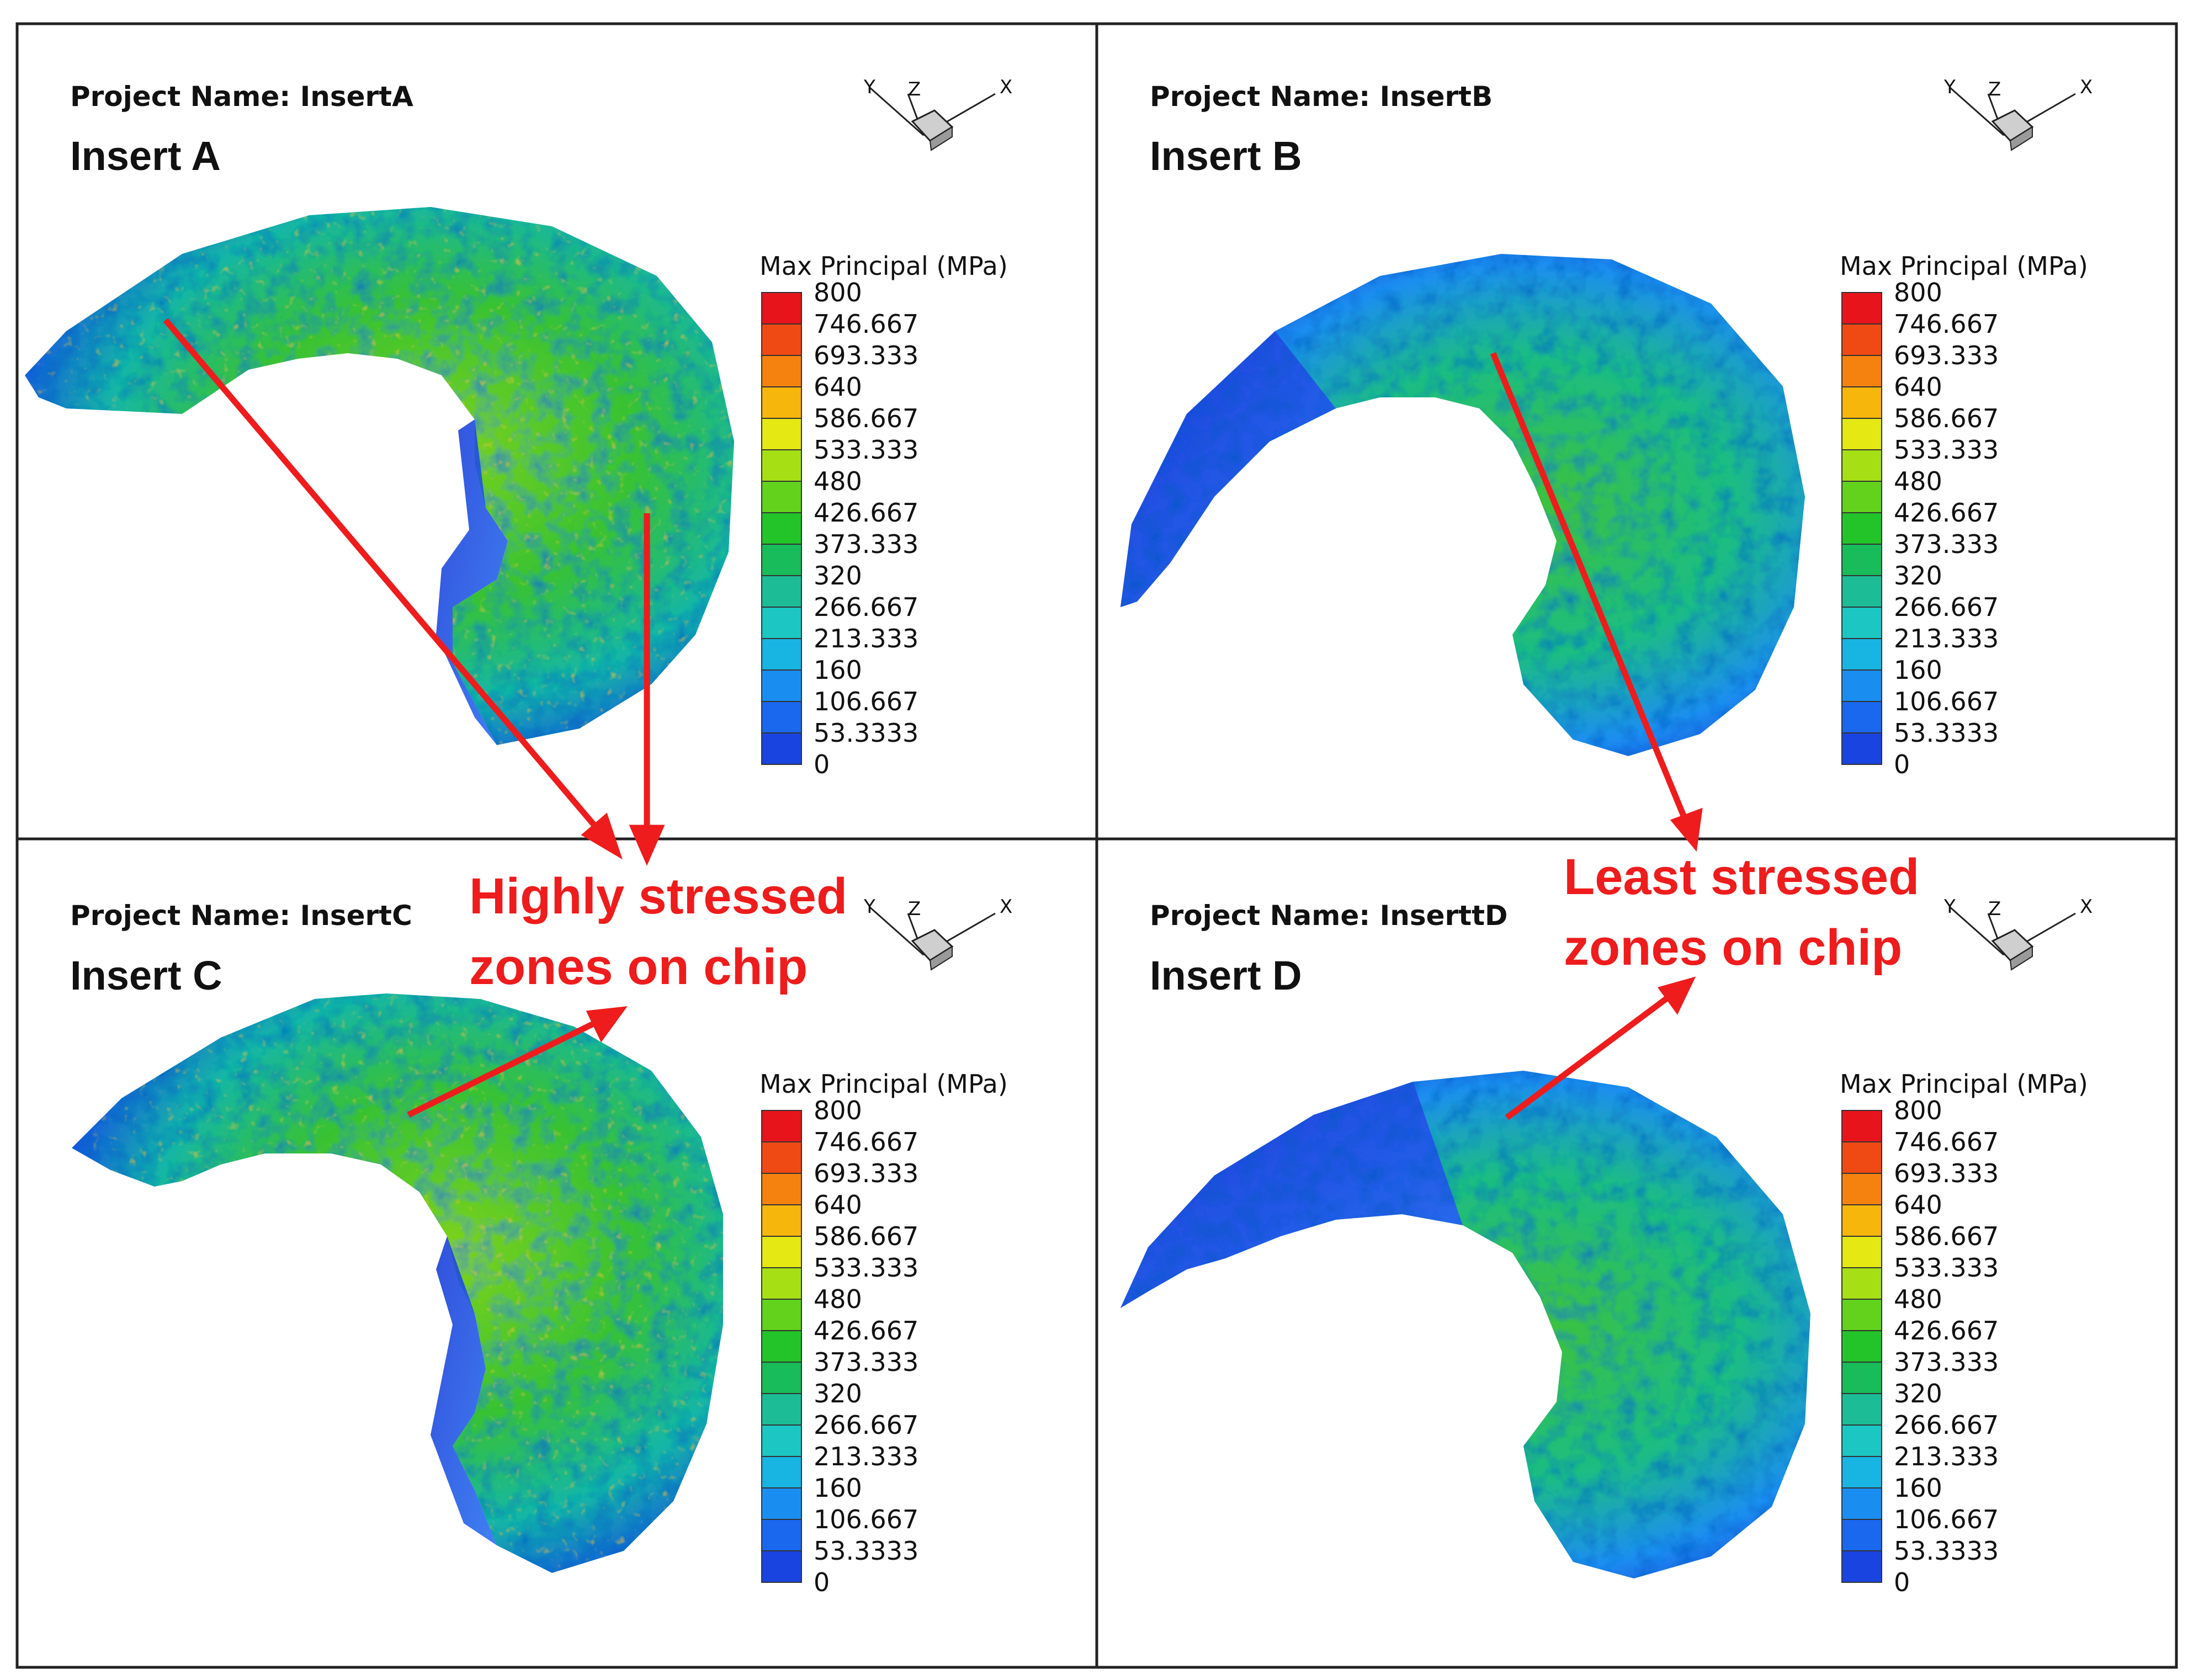 The image size is (2188, 1680). I want to click on arrow-a-left, so click(383, 575).